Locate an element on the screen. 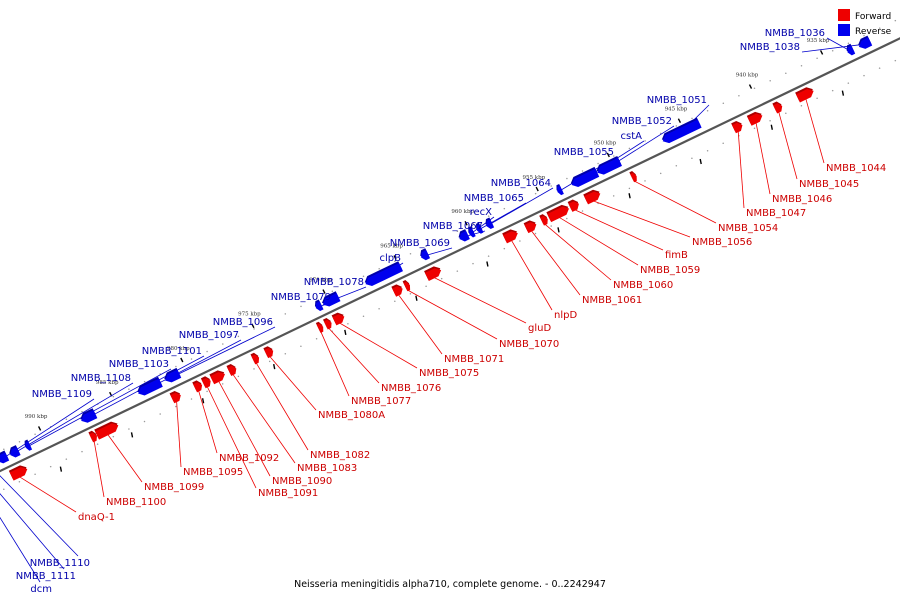 This screenshot has width=900, height=600. forward-gene-label-dnaq-1: dnaQ-1 is located at coordinates (96, 517).